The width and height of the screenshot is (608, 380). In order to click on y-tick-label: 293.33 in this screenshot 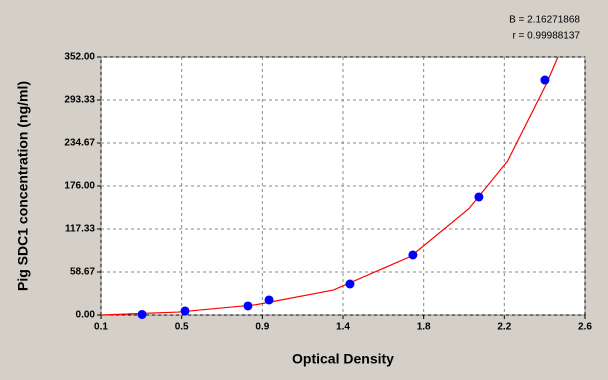, I will do `click(79, 100)`.